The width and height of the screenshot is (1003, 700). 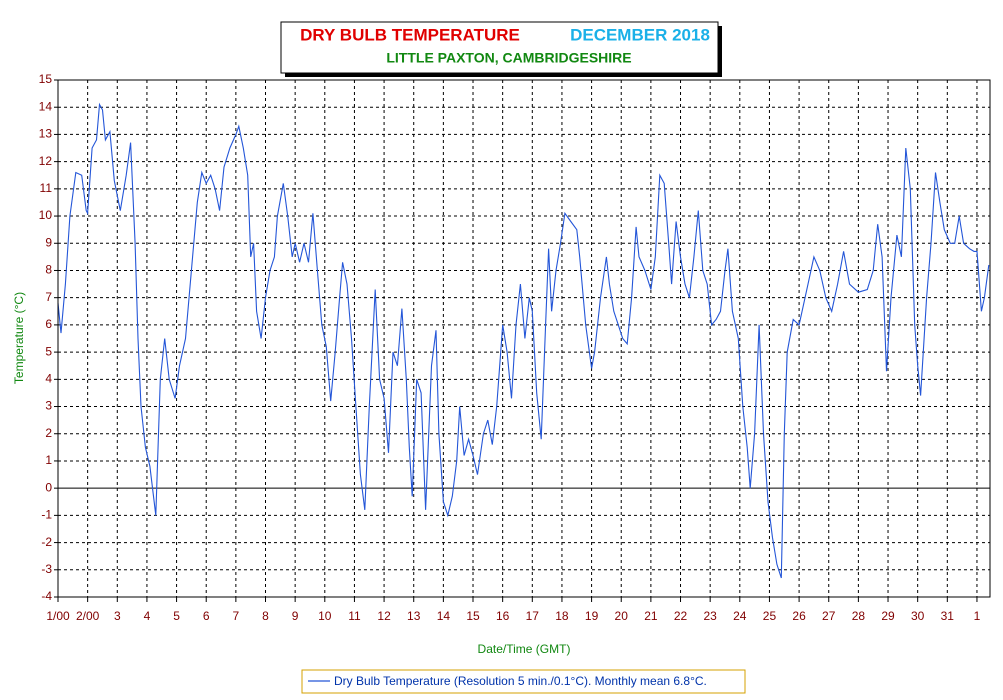 I want to click on y-tick-label: 5, so click(x=48, y=351).